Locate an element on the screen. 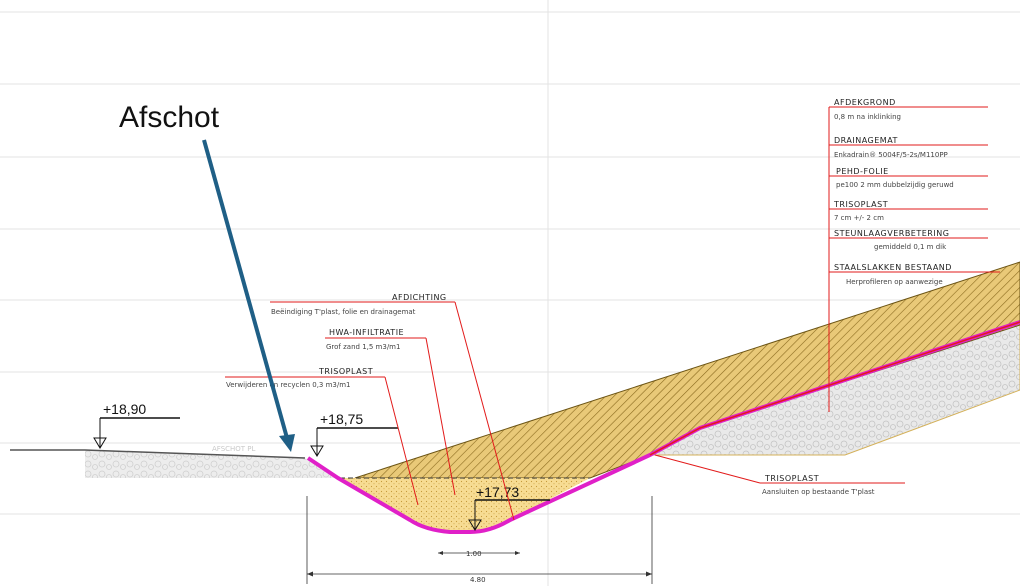 The width and height of the screenshot is (1020, 586). elevation-left-label: +18,90 is located at coordinates (124, 409).